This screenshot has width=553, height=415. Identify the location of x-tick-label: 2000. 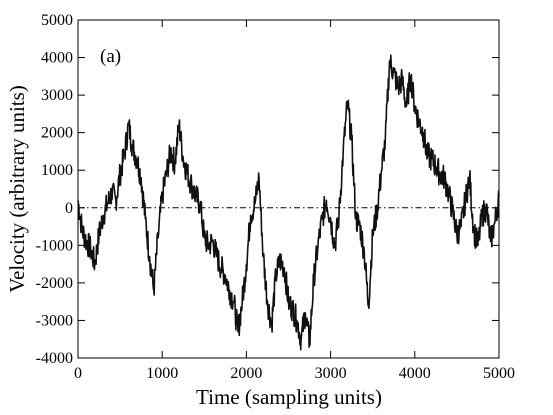
(246, 373).